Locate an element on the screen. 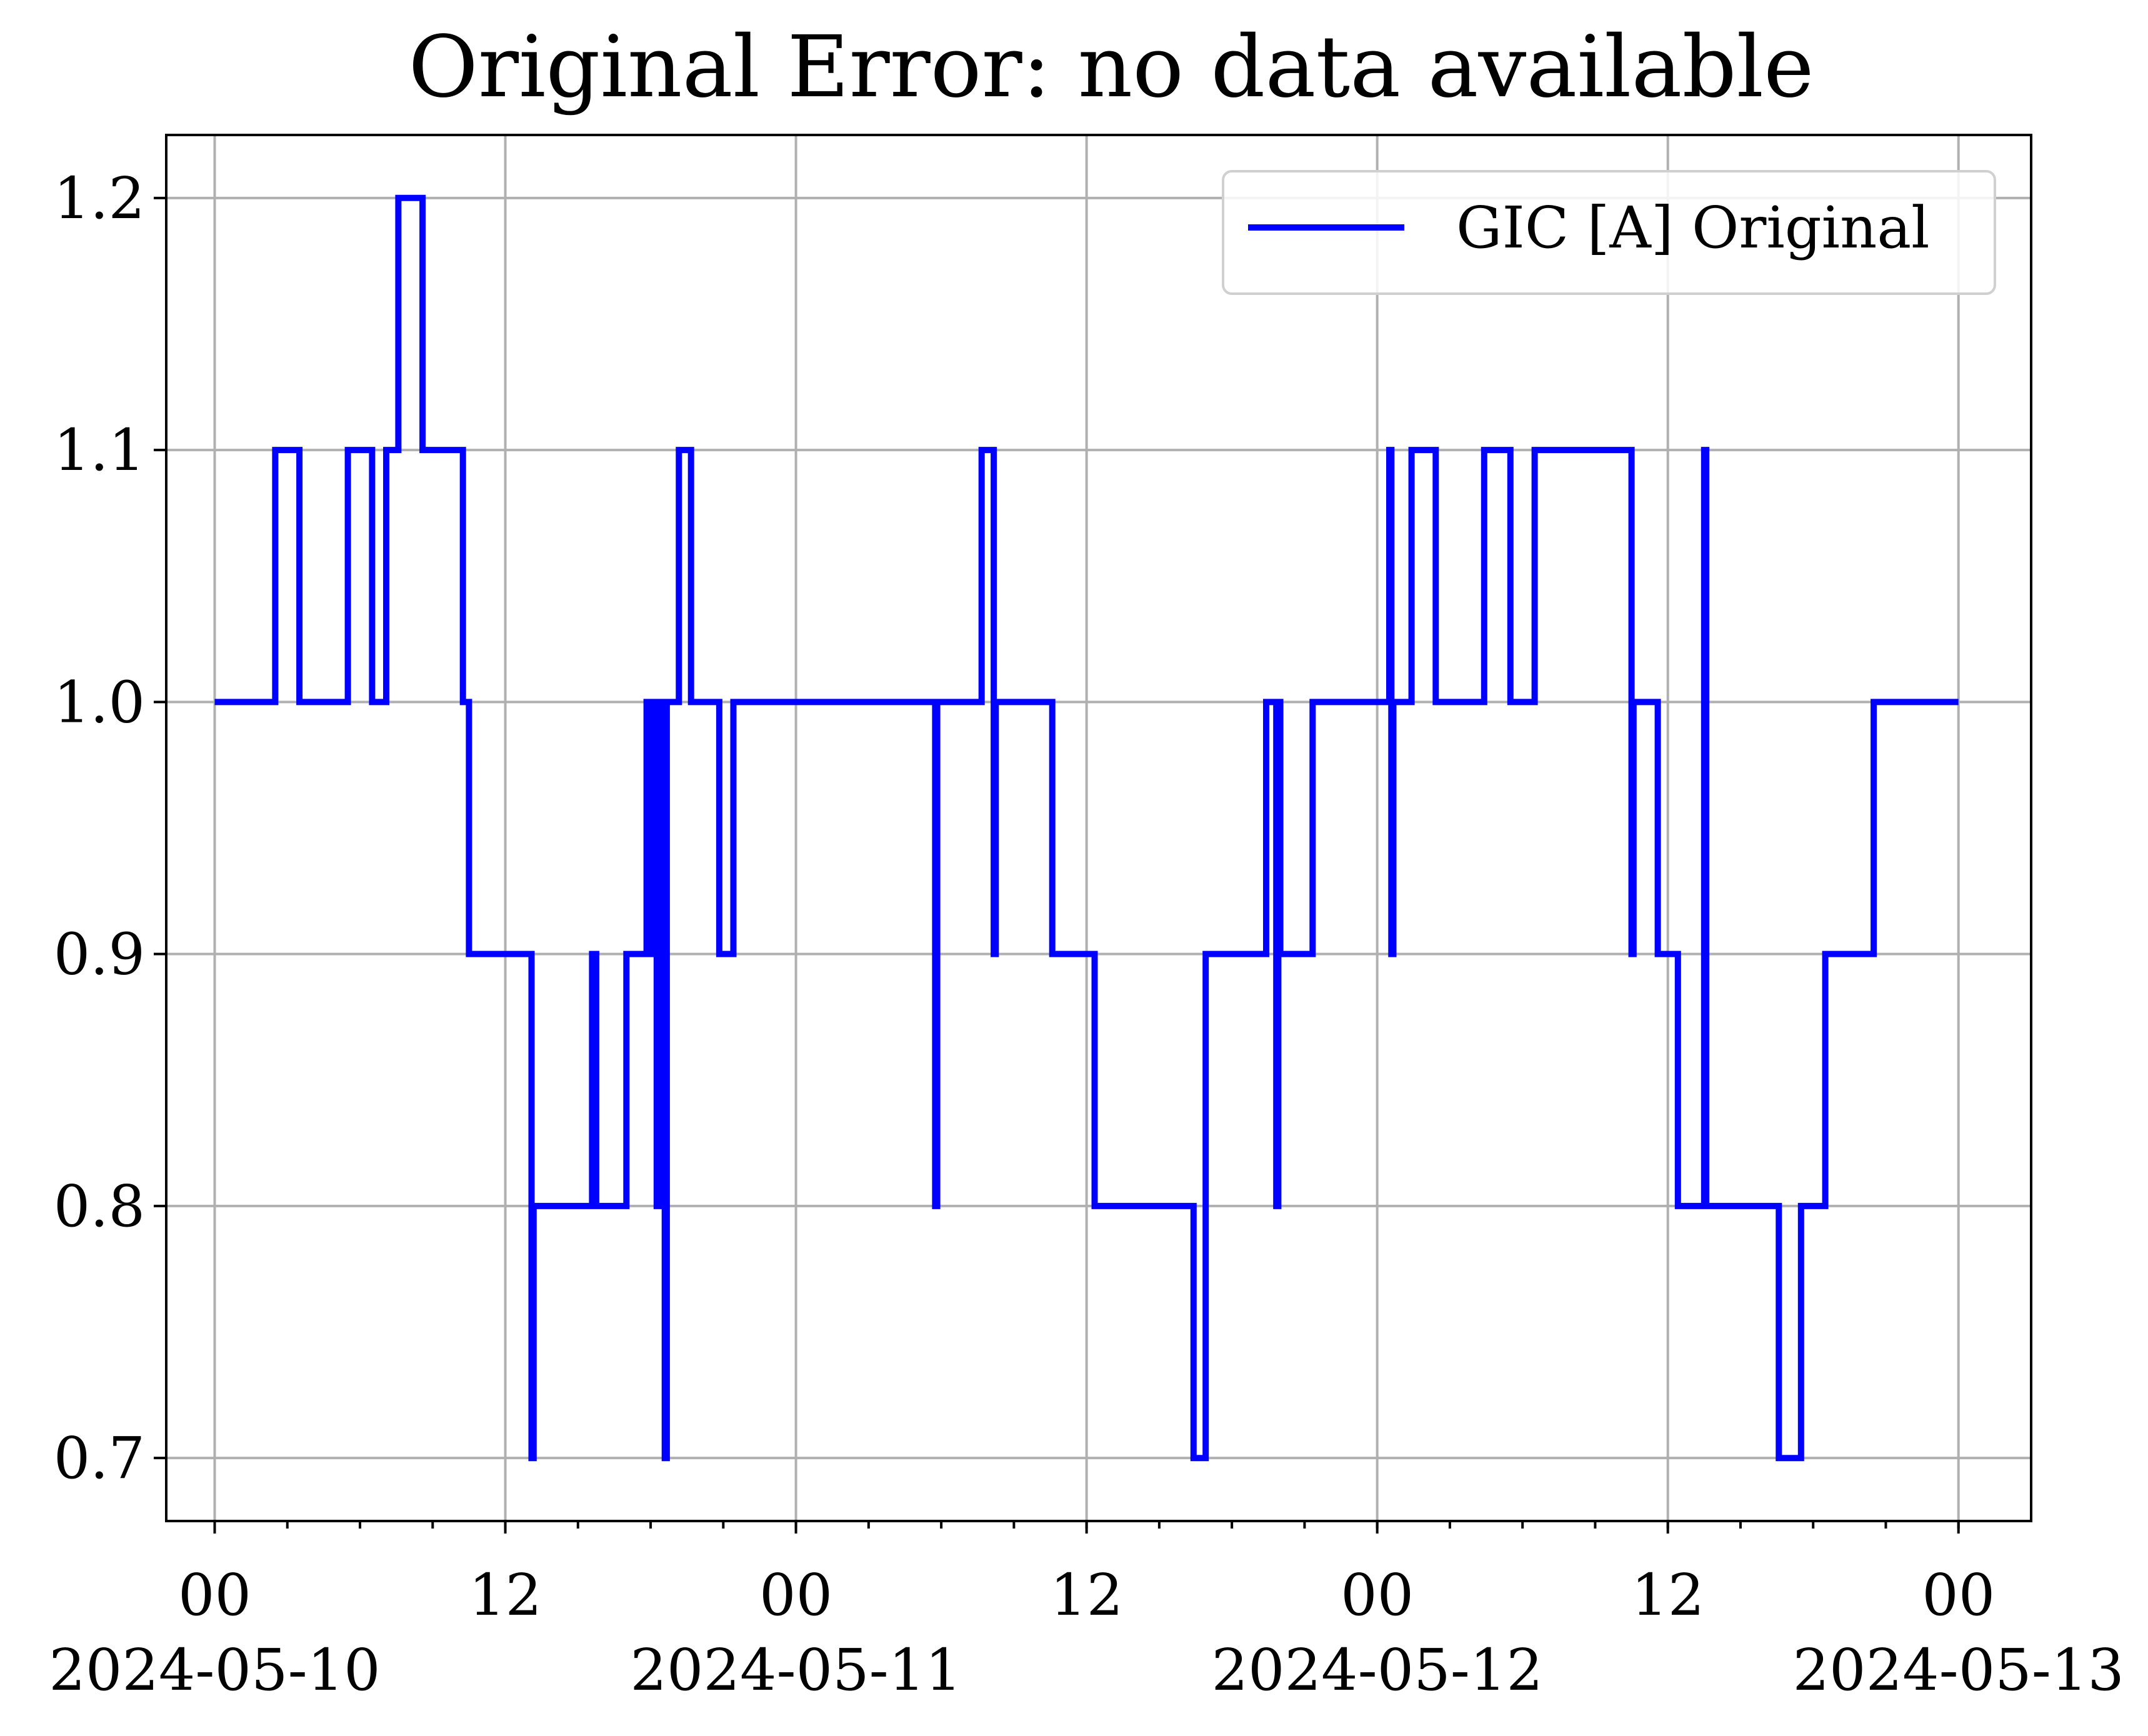 This screenshot has height=1736, width=2148. y-tick-label: 0.7 is located at coordinates (100, 1458).